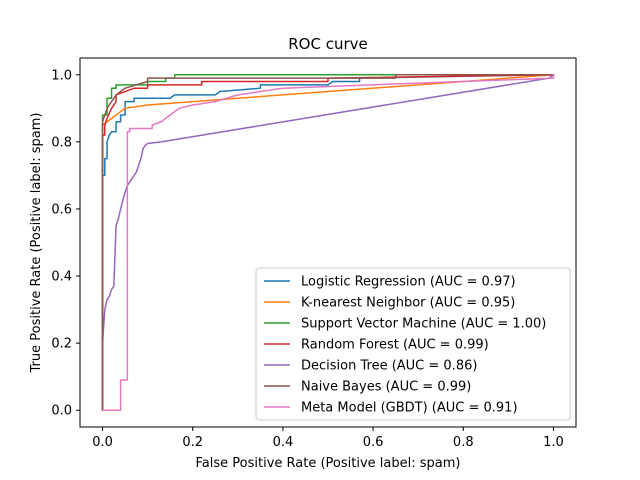 The height and width of the screenshot is (480, 640). Describe the element at coordinates (463, 442) in the screenshot. I see `x-tick-label: 0.8` at that location.